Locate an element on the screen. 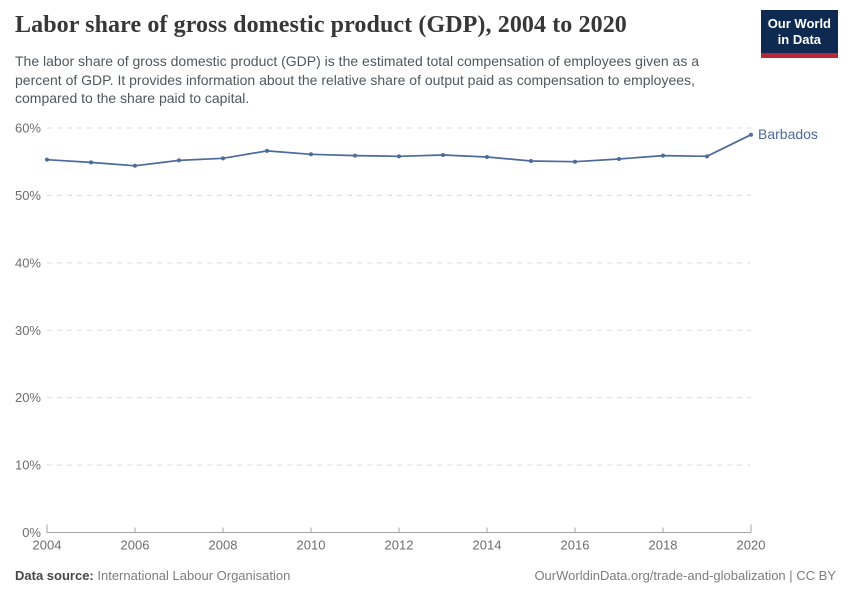 Image resolution: width=850 pixels, height=600 pixels. y-tick-label: 10% is located at coordinates (28, 465).